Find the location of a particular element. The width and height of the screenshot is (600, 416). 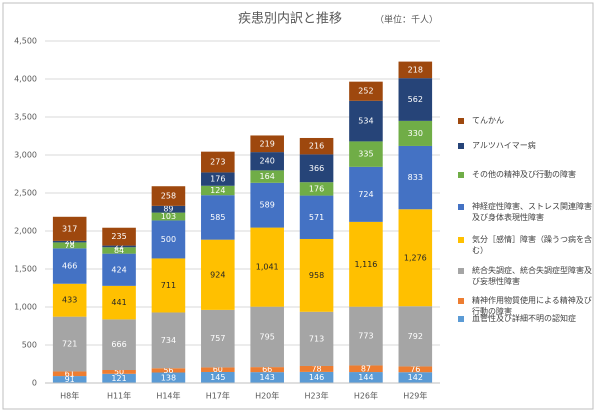

data-label: 713 is located at coordinates (316, 338).